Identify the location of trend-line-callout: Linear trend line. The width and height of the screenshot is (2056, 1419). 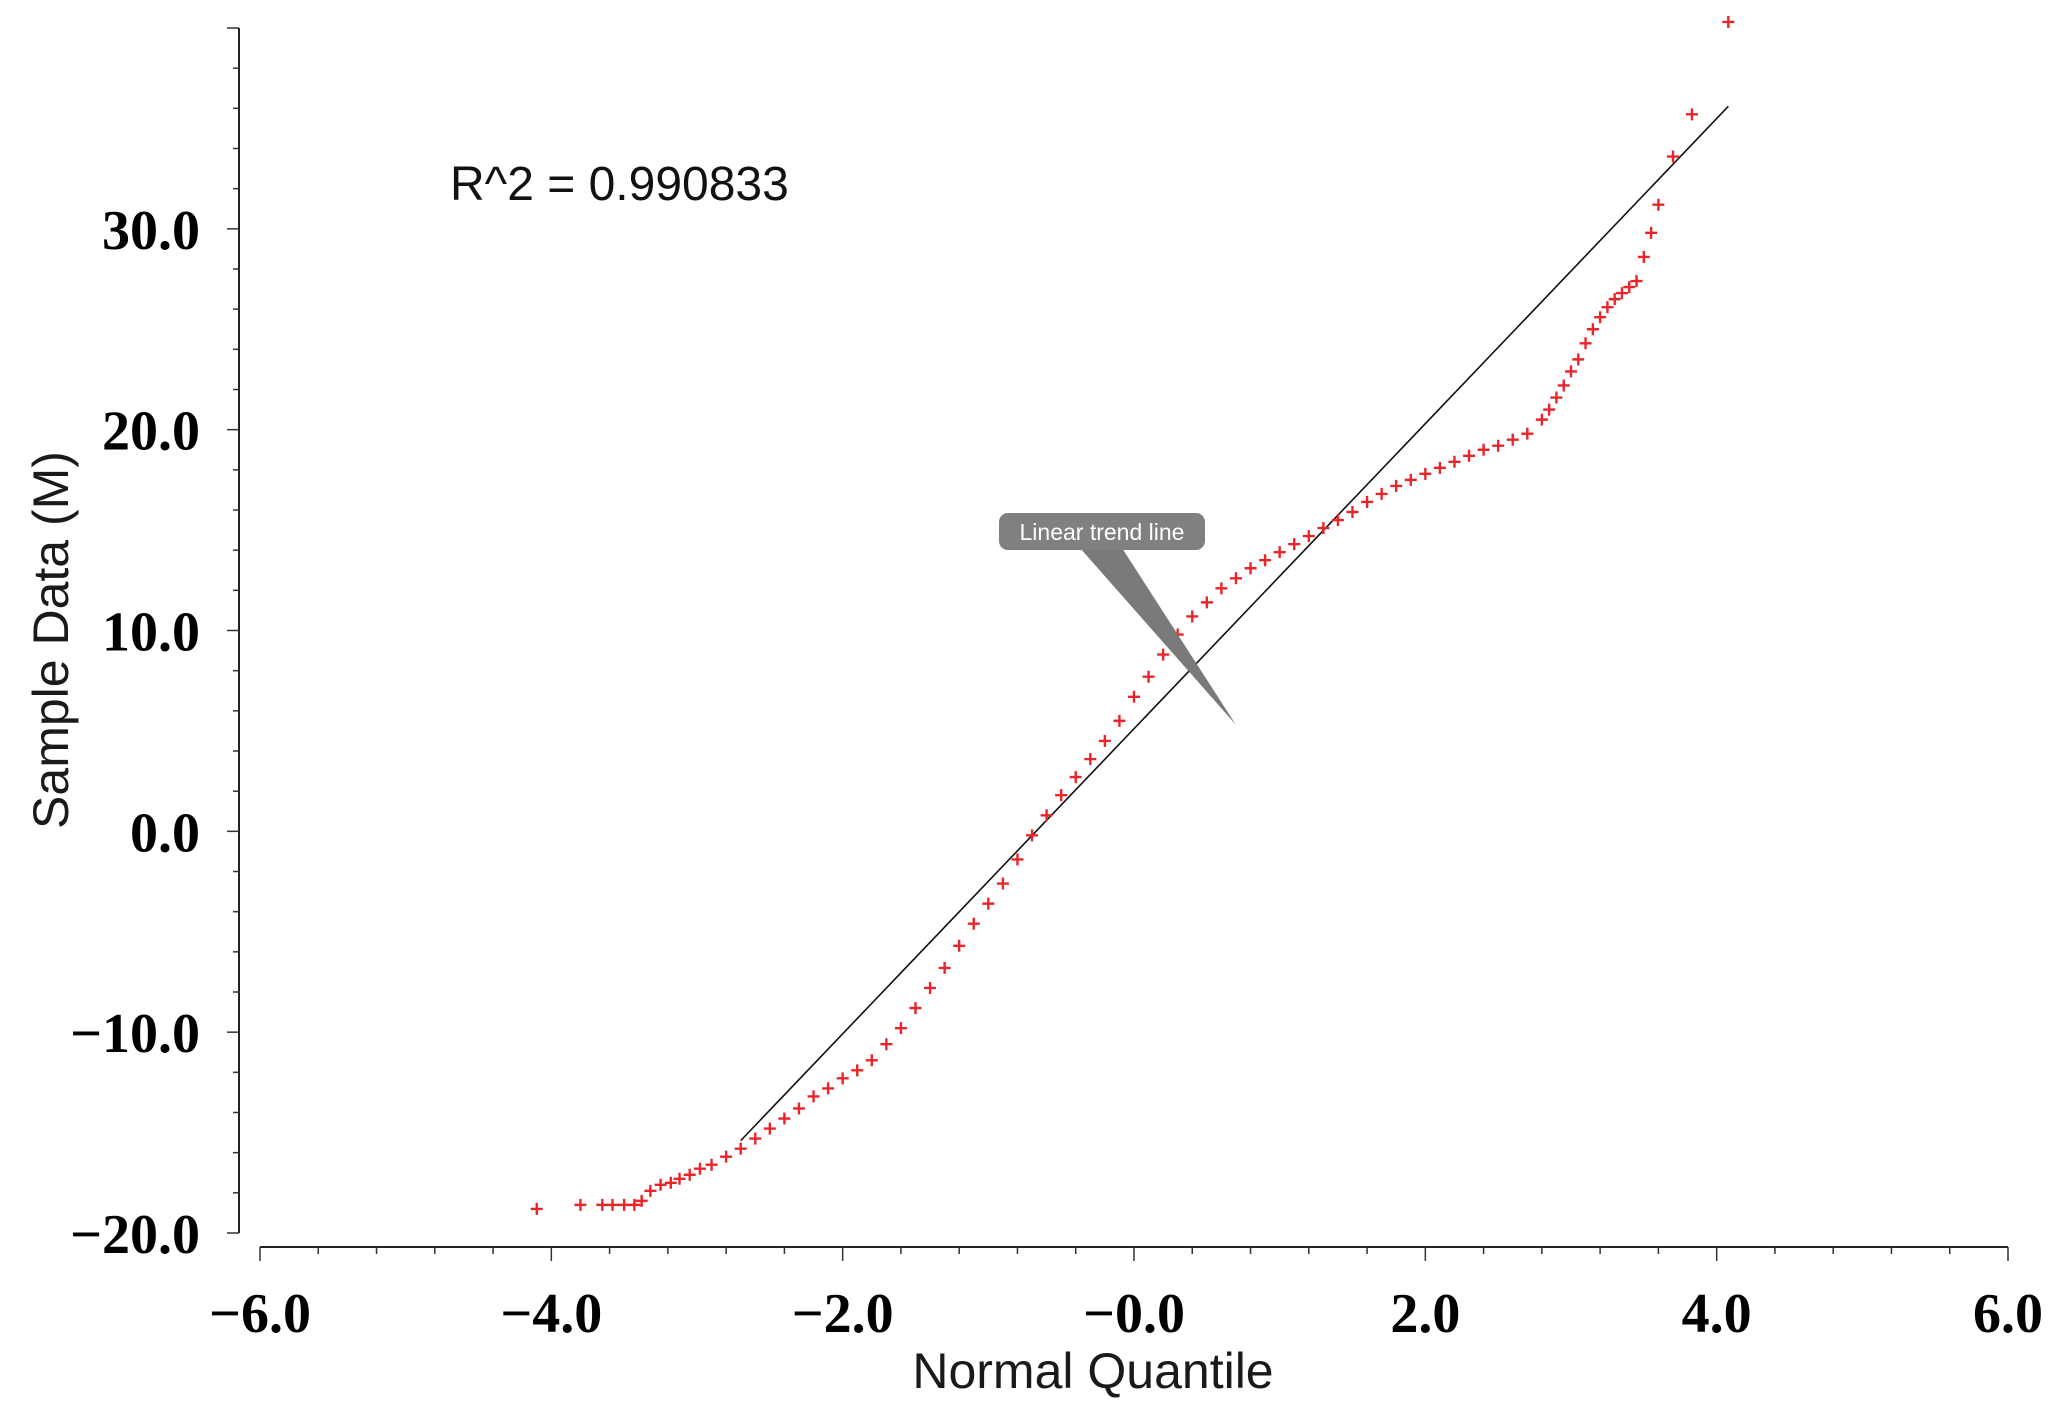
(1117, 619).